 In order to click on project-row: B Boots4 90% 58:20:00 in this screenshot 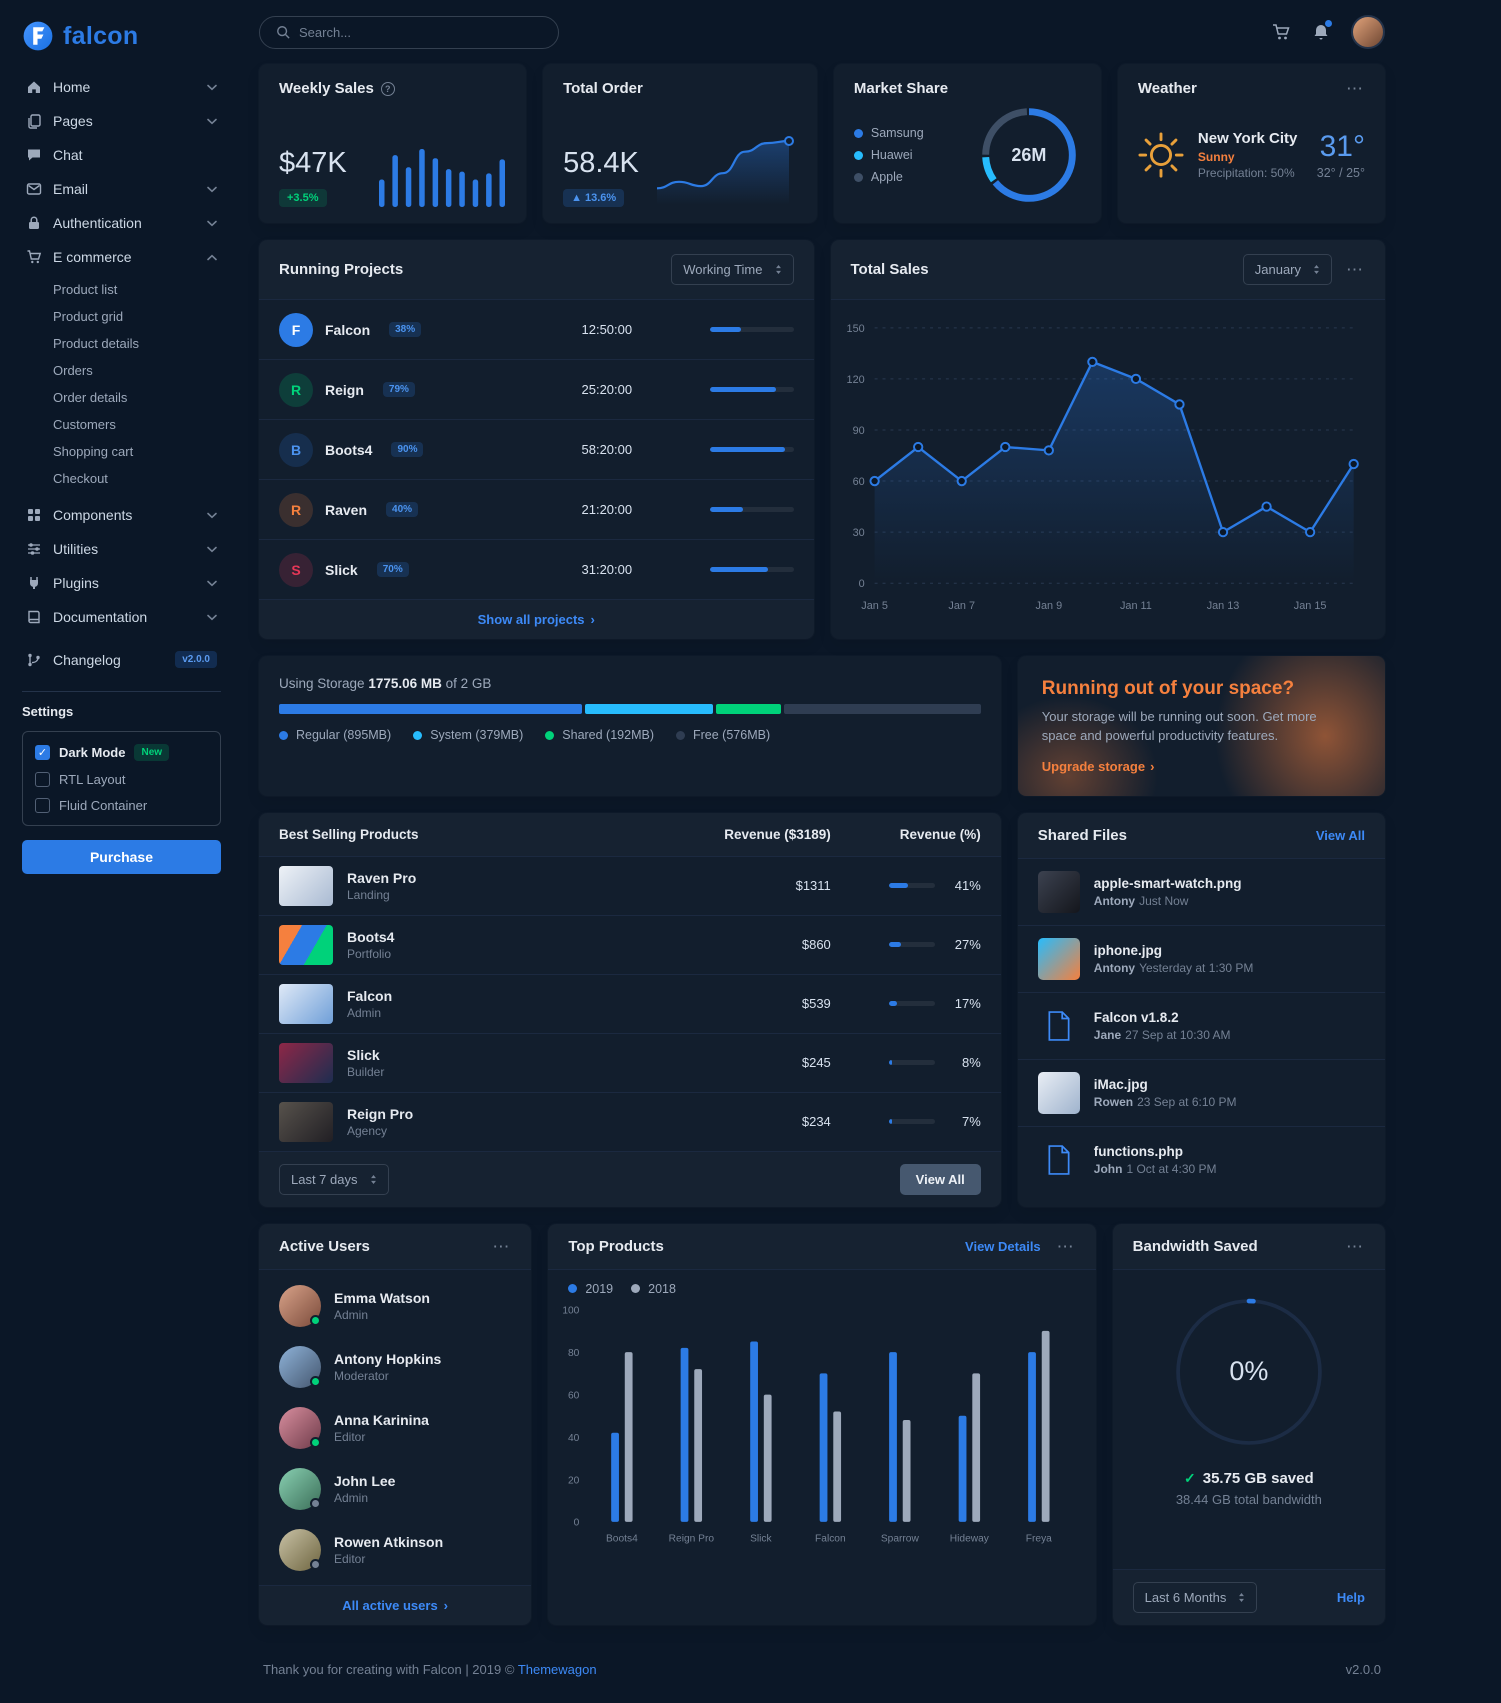, I will do `click(536, 449)`.